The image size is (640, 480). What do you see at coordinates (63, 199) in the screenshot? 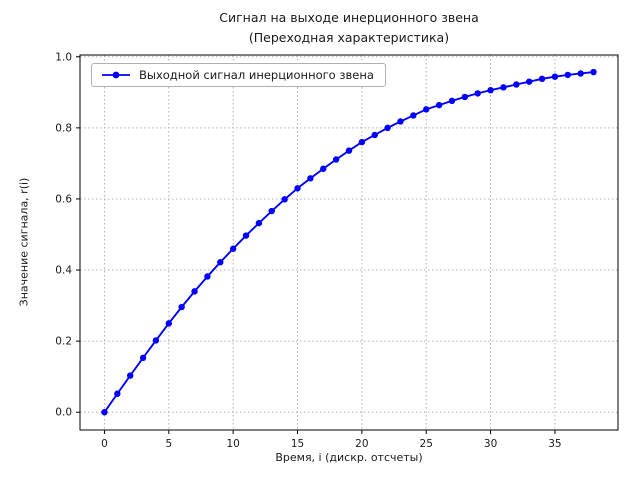
I see `y-tick-label: 0.6` at bounding box center [63, 199].